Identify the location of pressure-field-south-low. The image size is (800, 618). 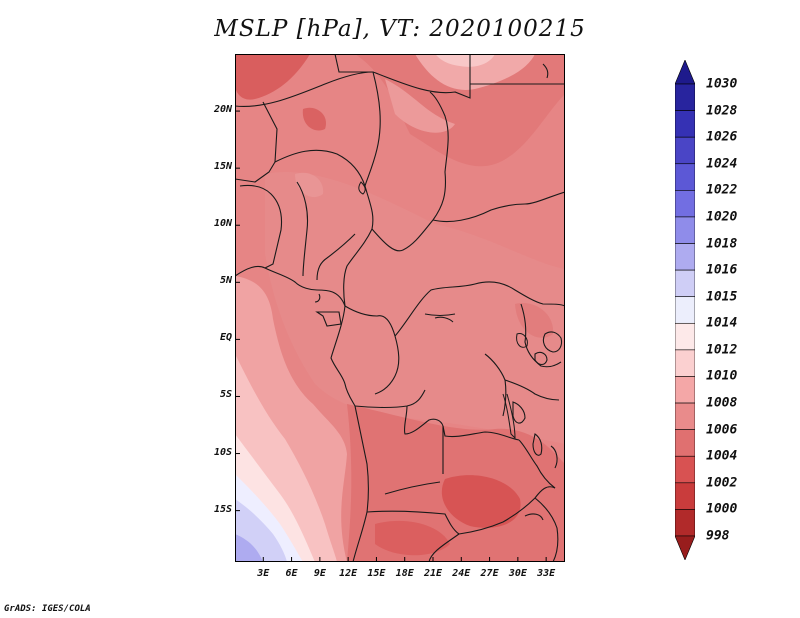
(481, 501).